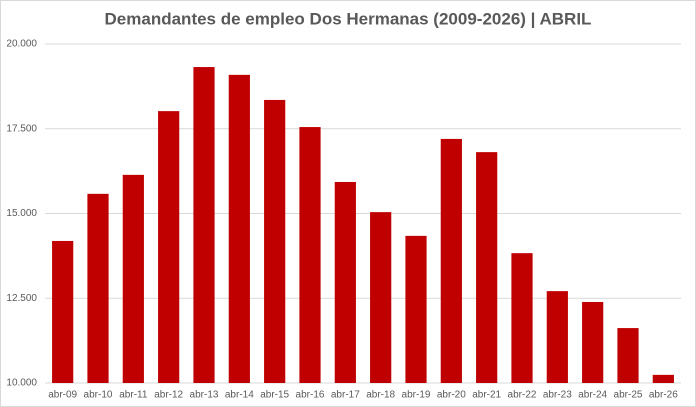 Image resolution: width=696 pixels, height=407 pixels. What do you see at coordinates (416, 395) in the screenshot?
I see `x-tick-label: abr-19` at bounding box center [416, 395].